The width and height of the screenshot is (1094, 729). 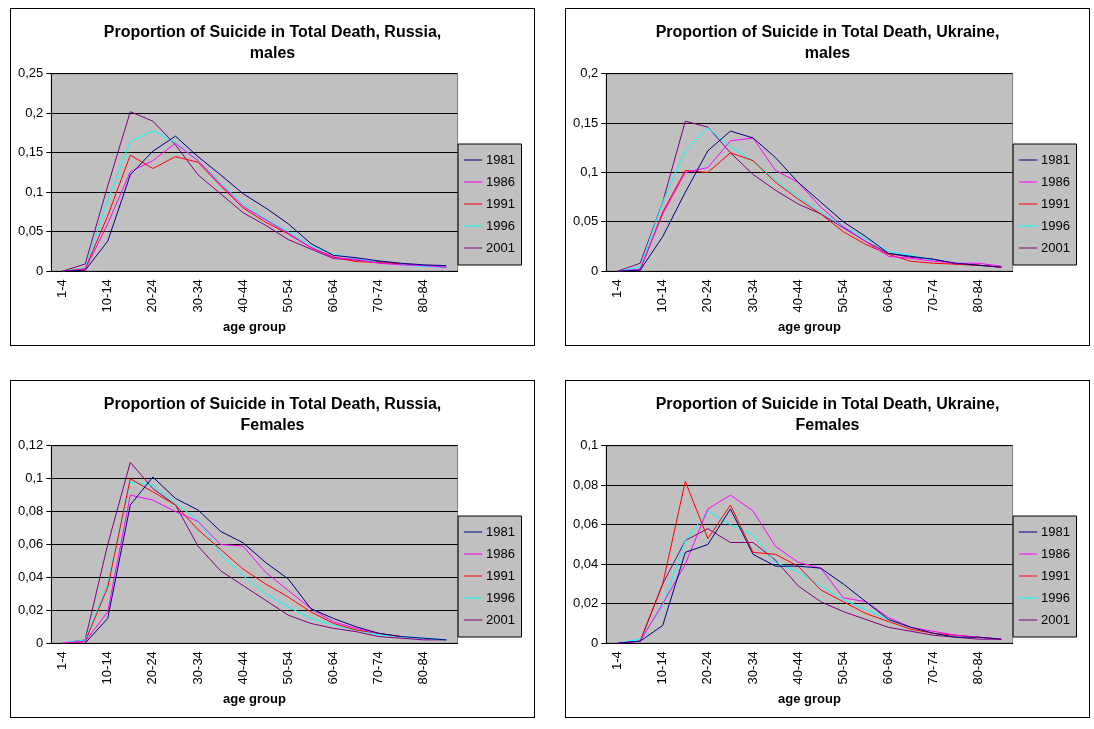 What do you see at coordinates (30, 73) in the screenshot?
I see `y-tick-label: 0,25` at bounding box center [30, 73].